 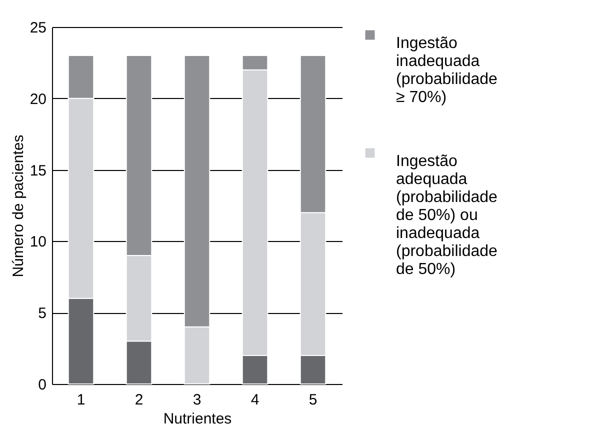 I want to click on x-tick-label: 2, so click(x=139, y=400).